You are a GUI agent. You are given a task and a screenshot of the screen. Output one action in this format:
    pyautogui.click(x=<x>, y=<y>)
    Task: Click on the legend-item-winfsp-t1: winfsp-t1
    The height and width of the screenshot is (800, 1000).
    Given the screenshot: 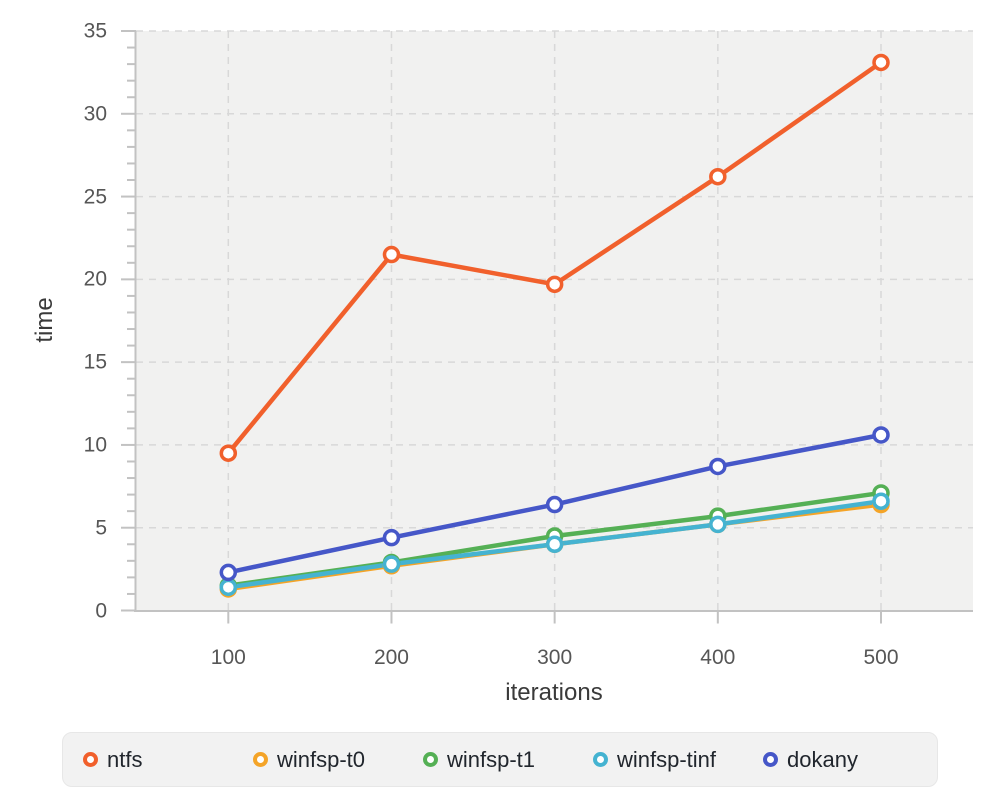 What is the action you would take?
    pyautogui.click(x=508, y=759)
    